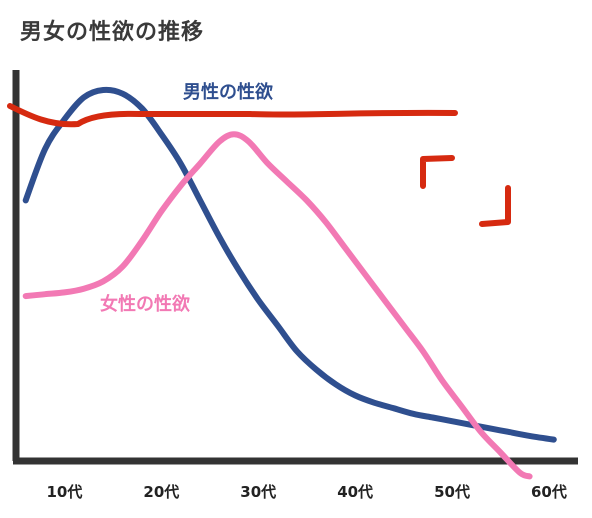  I want to click on x-tick-label: 30代, so click(258, 492).